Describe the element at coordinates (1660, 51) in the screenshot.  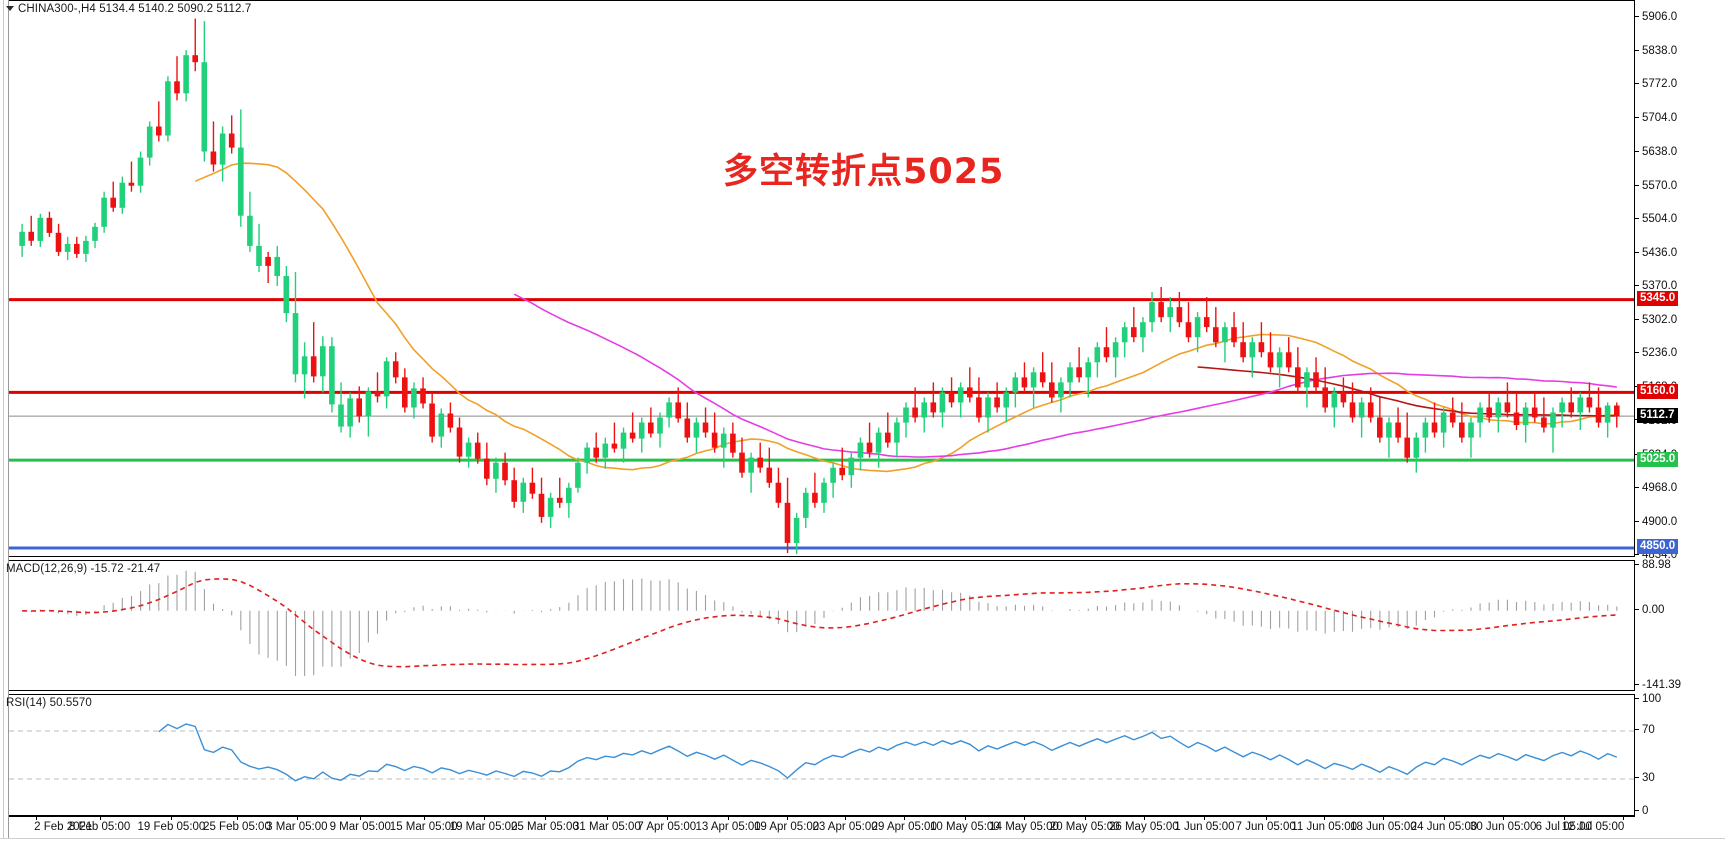
I see `price-axis-tick-label: 5838.0` at that location.